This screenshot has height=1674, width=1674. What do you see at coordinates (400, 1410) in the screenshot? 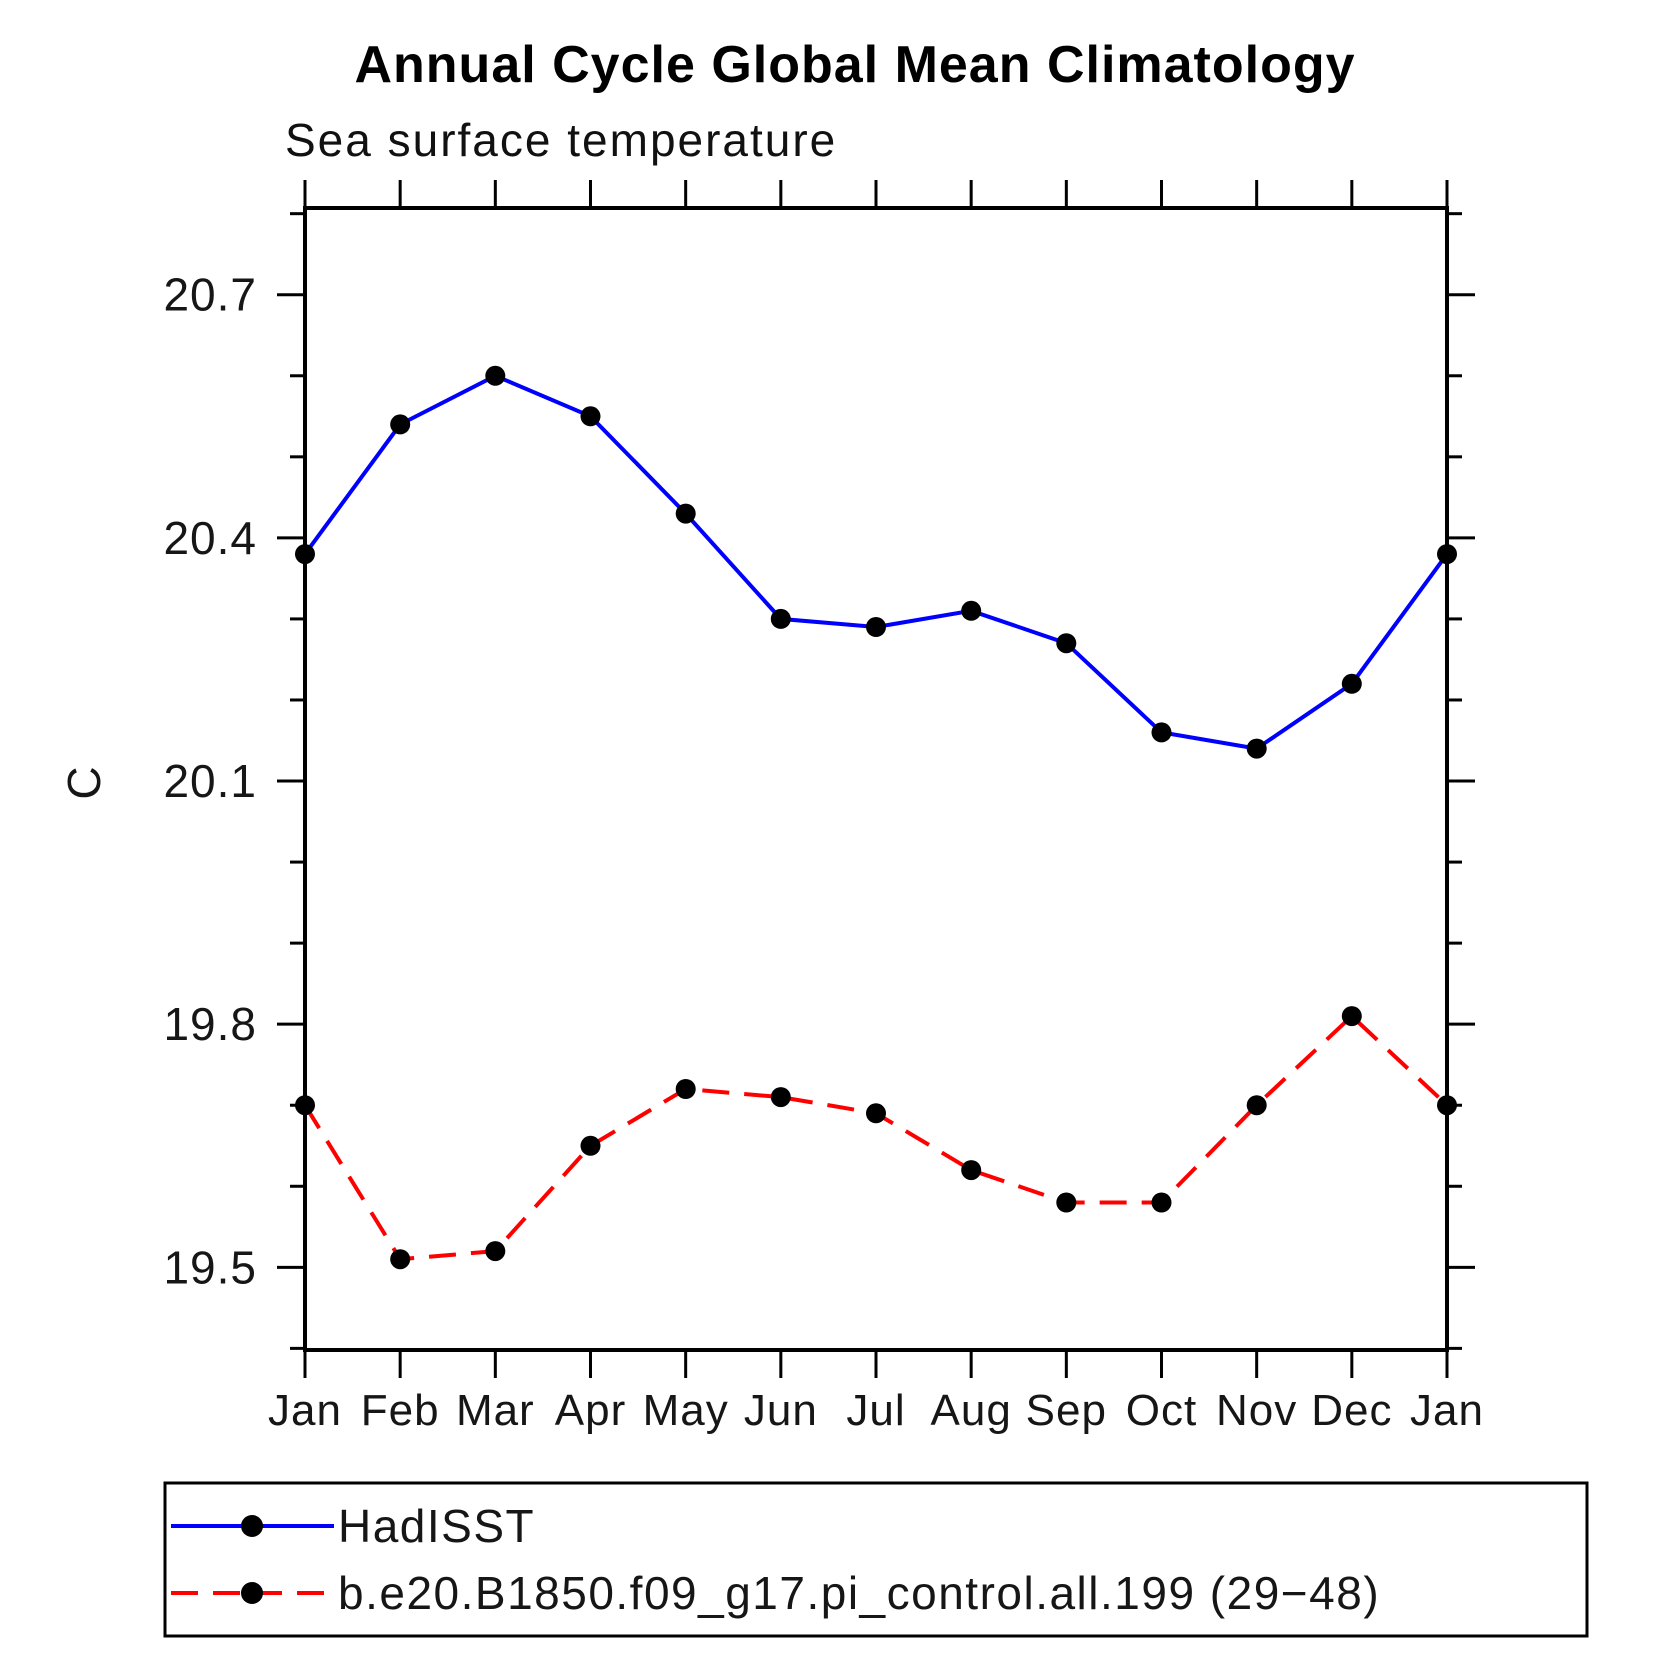
I see `x-tick-label: Feb` at bounding box center [400, 1410].